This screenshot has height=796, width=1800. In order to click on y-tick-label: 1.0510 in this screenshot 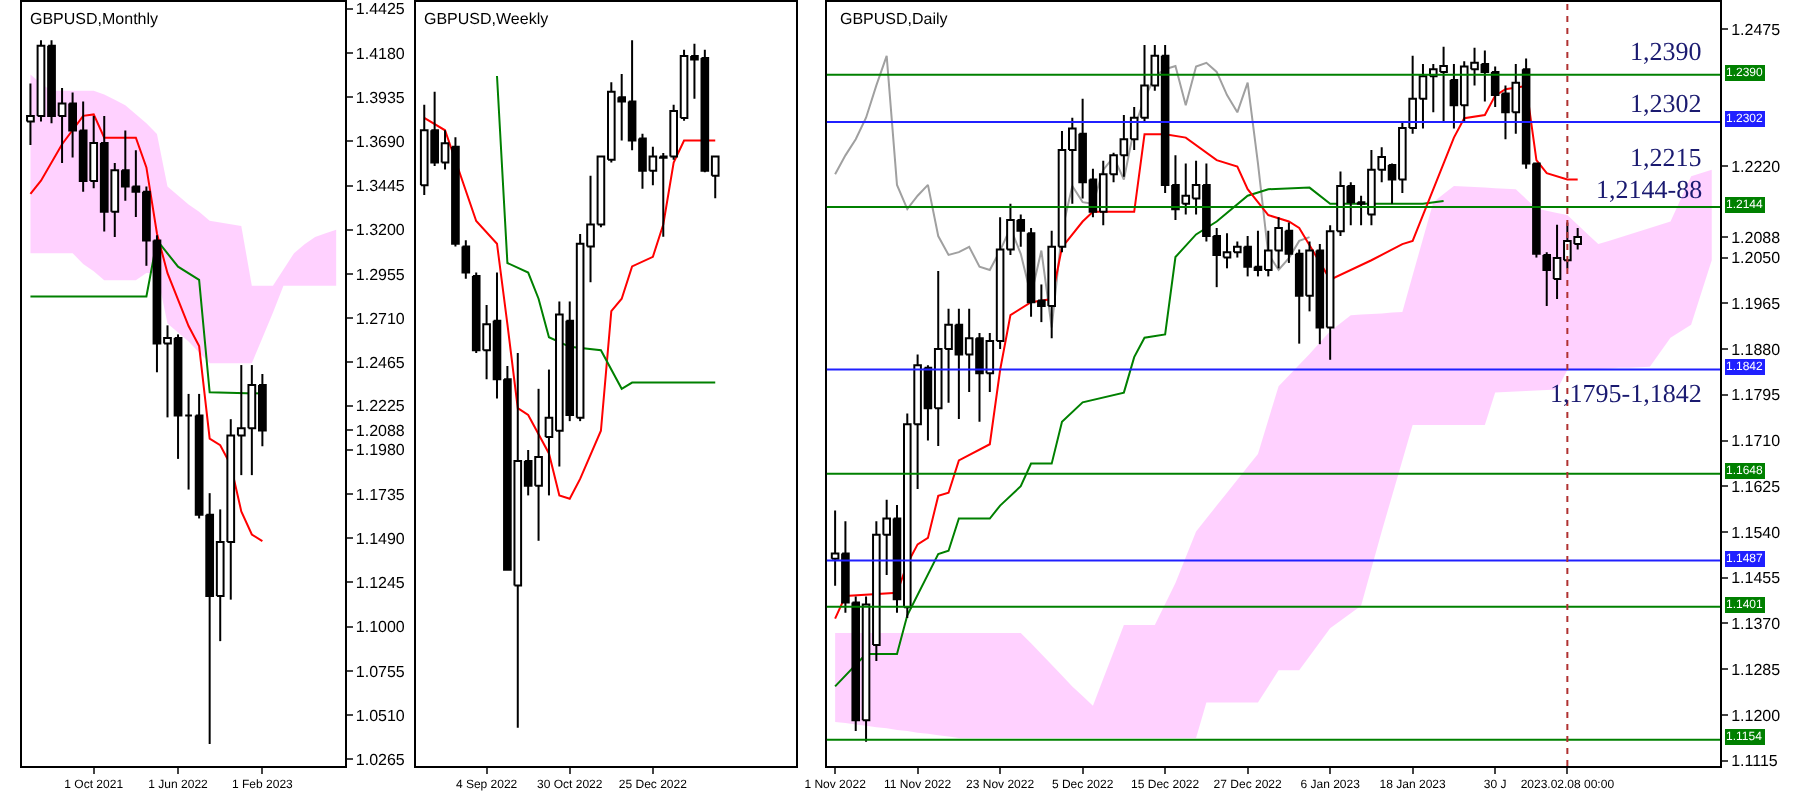, I will do `click(380, 715)`.